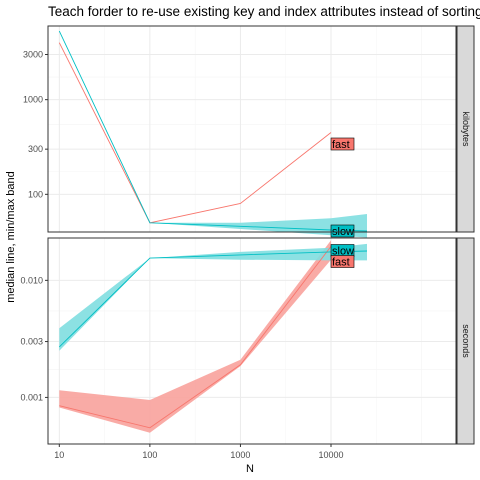  Describe the element at coordinates (35, 194) in the screenshot. I see `y-tick-label: 100` at that location.